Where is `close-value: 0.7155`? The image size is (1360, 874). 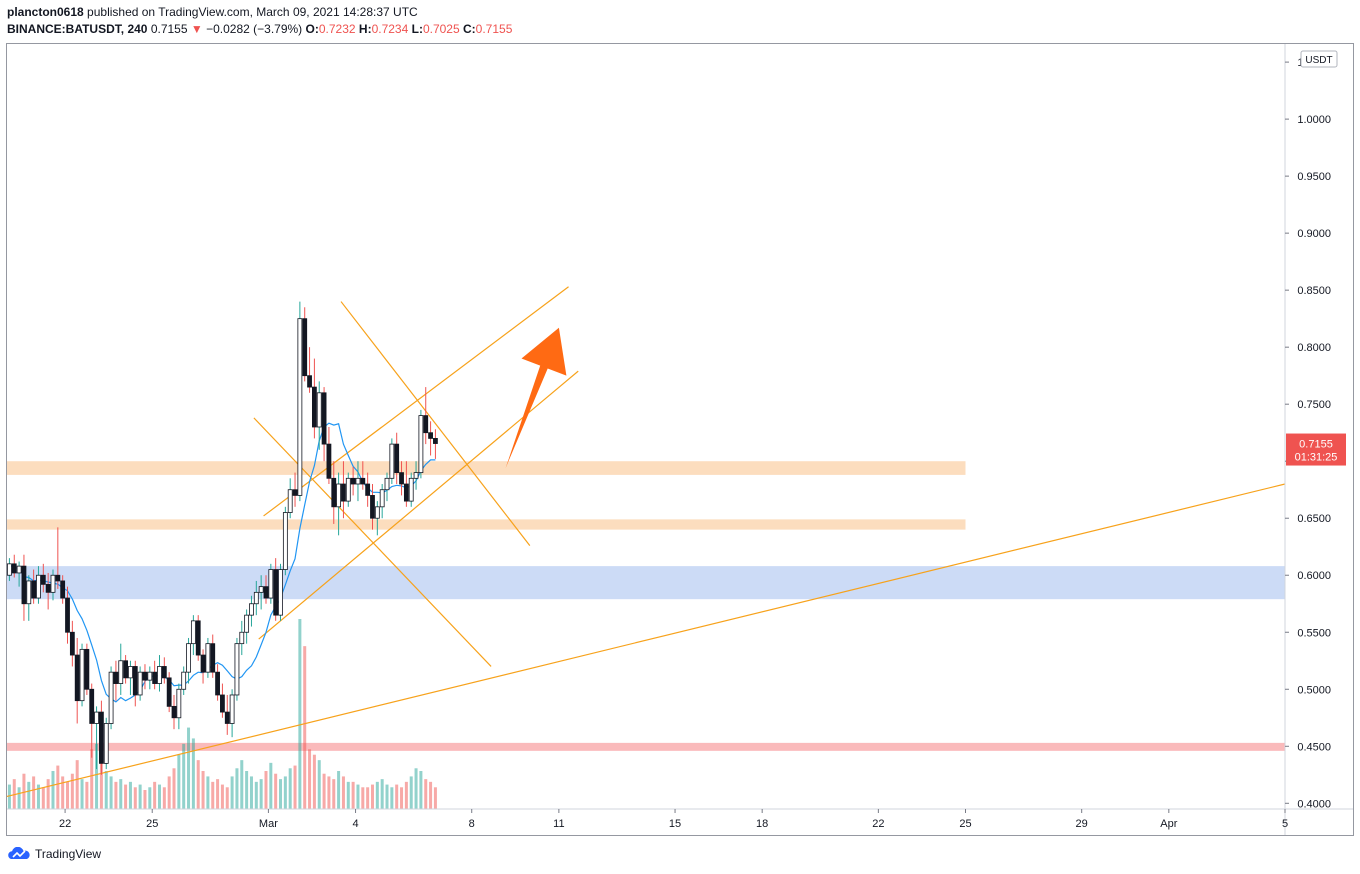 close-value: 0.7155 is located at coordinates (494, 29).